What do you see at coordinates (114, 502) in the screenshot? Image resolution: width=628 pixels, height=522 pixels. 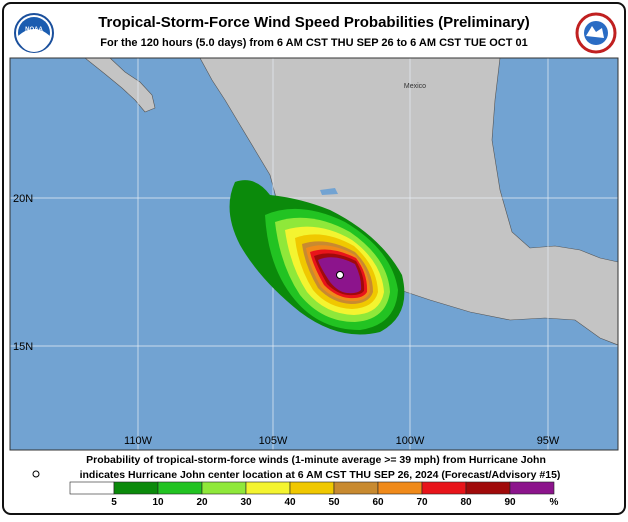 I see `legend-label: 5` at bounding box center [114, 502].